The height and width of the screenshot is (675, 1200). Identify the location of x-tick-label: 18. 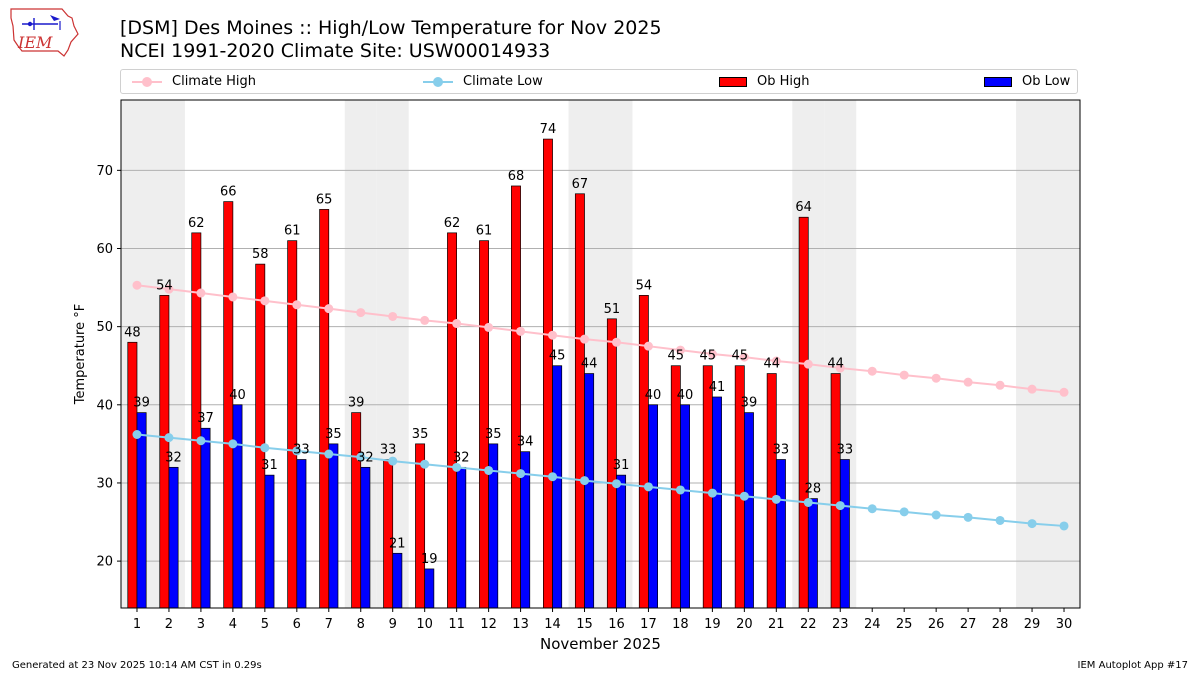
(680, 624).